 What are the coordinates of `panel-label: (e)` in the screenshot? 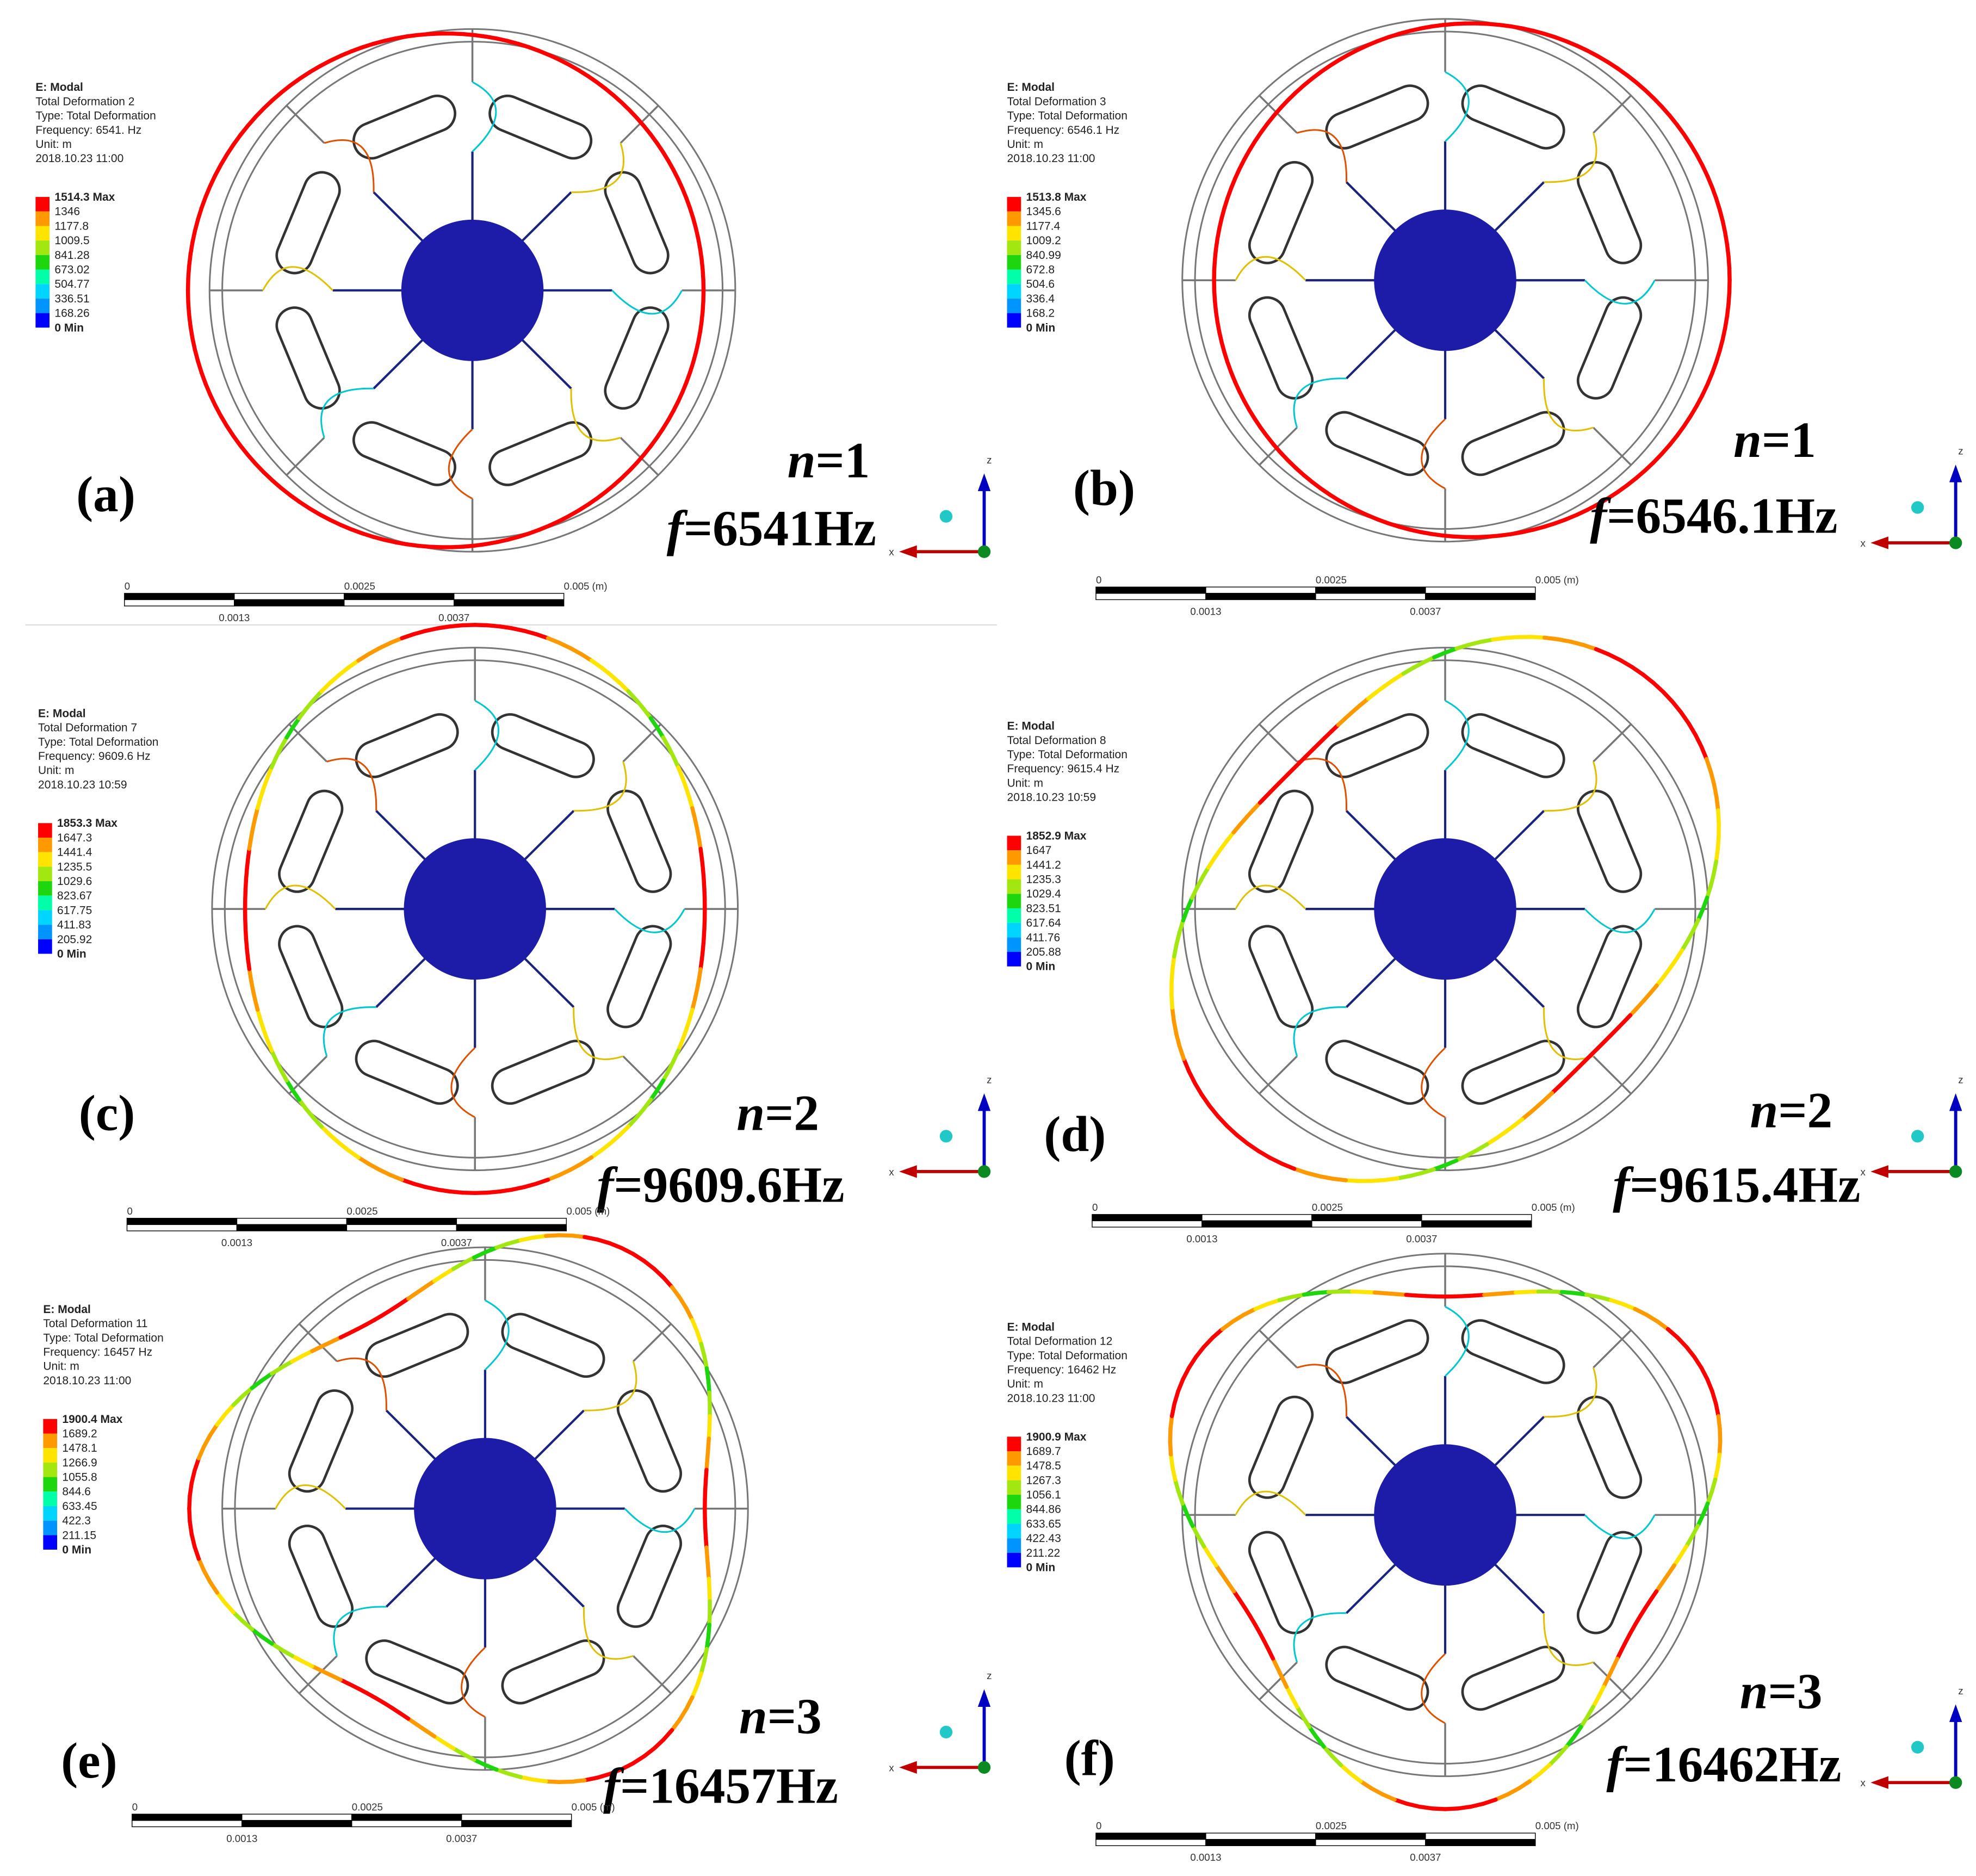 It's located at (89, 1761).